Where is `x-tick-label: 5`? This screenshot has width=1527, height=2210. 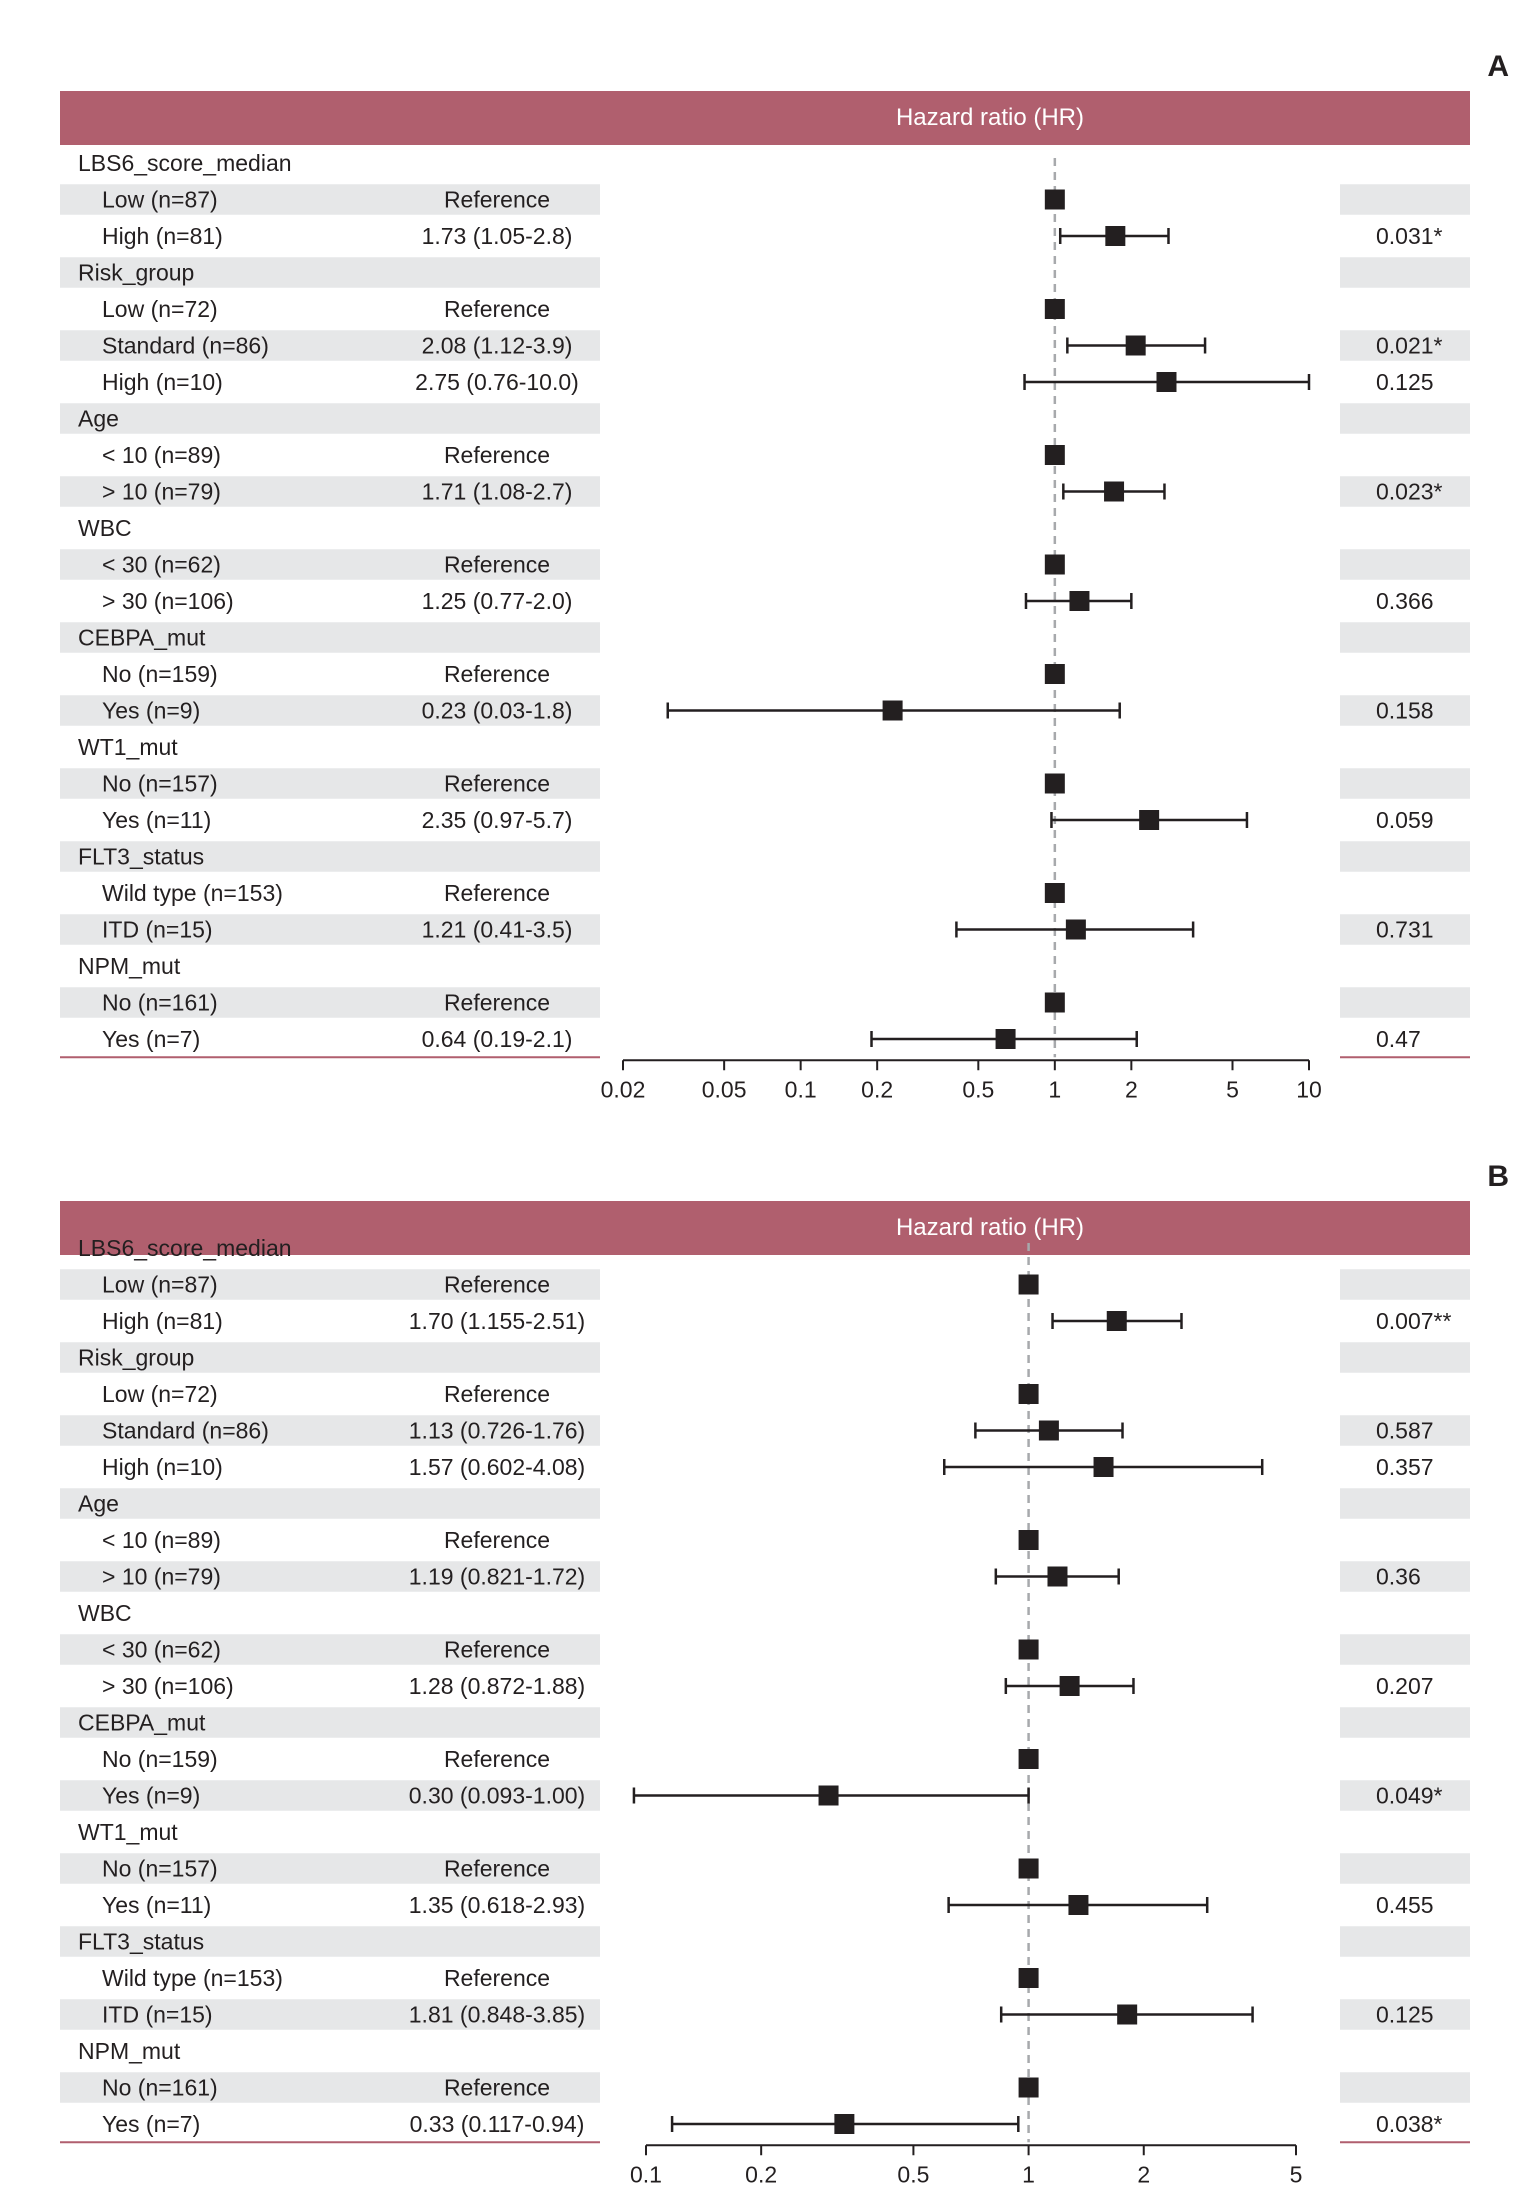
x-tick-label: 5 is located at coordinates (1232, 1089).